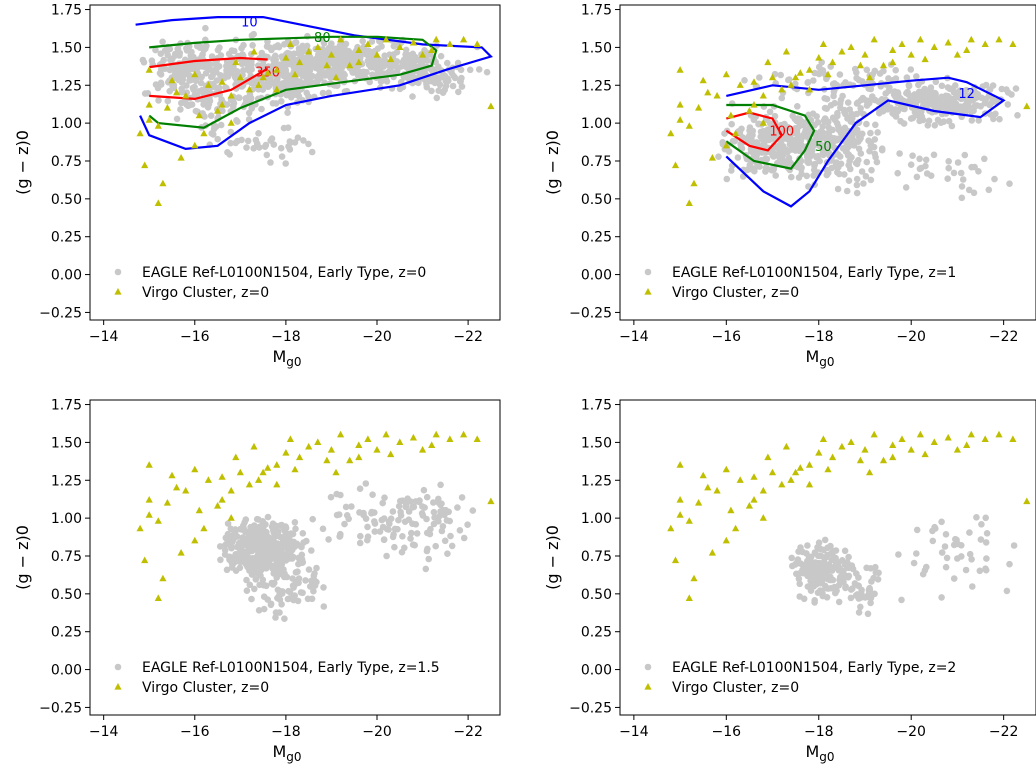  What do you see at coordinates (315, 526) in the screenshot?
I see `plot-area` at bounding box center [315, 526].